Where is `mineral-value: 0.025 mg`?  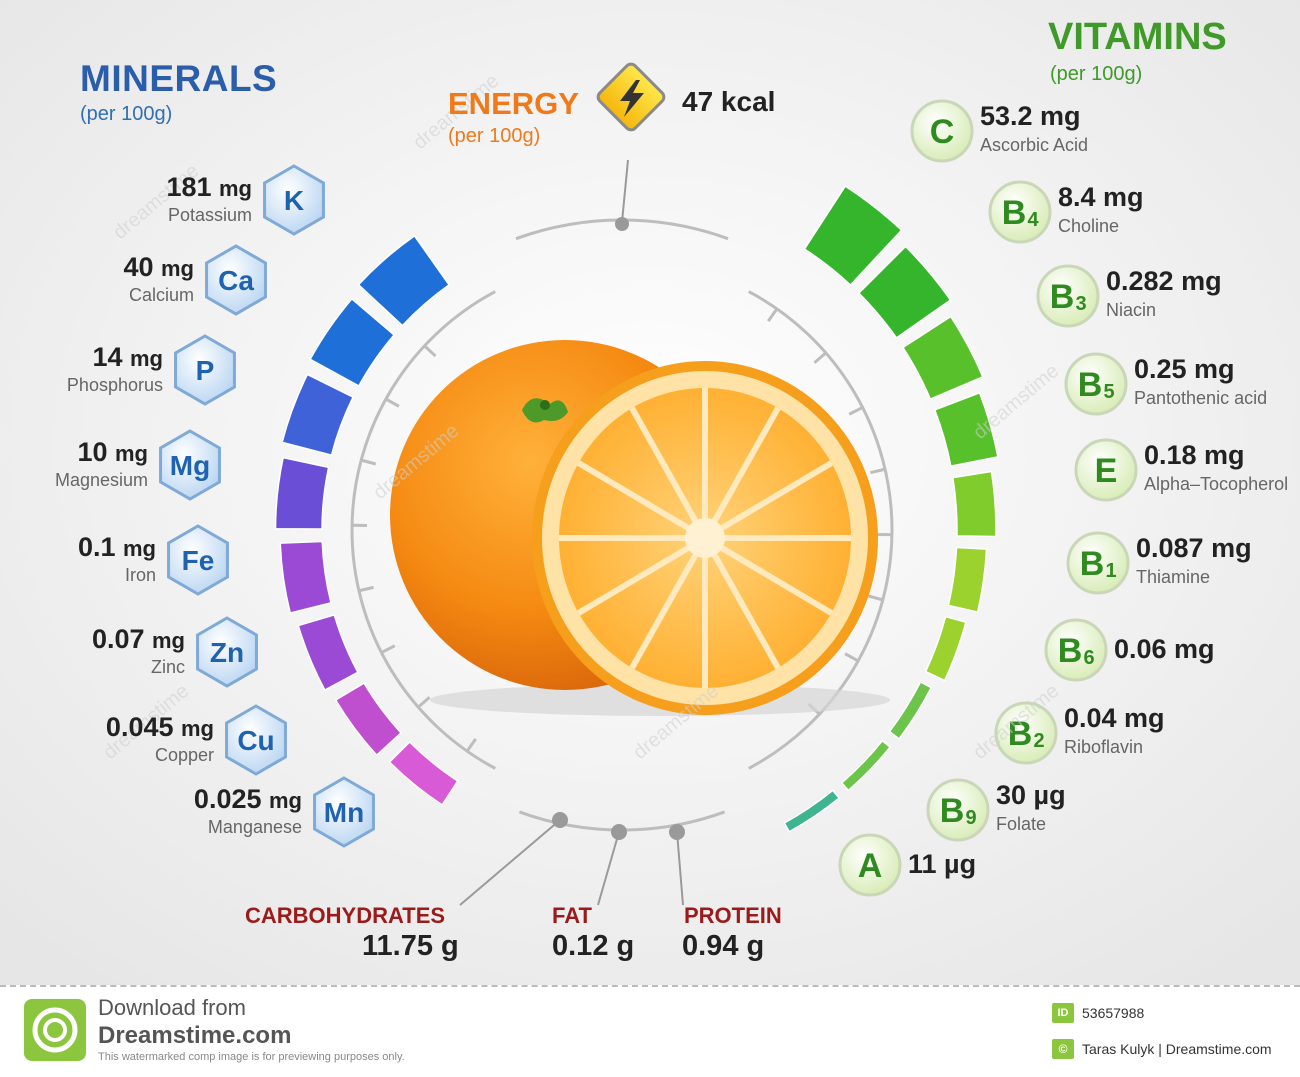 mineral-value: 0.025 mg is located at coordinates (248, 799).